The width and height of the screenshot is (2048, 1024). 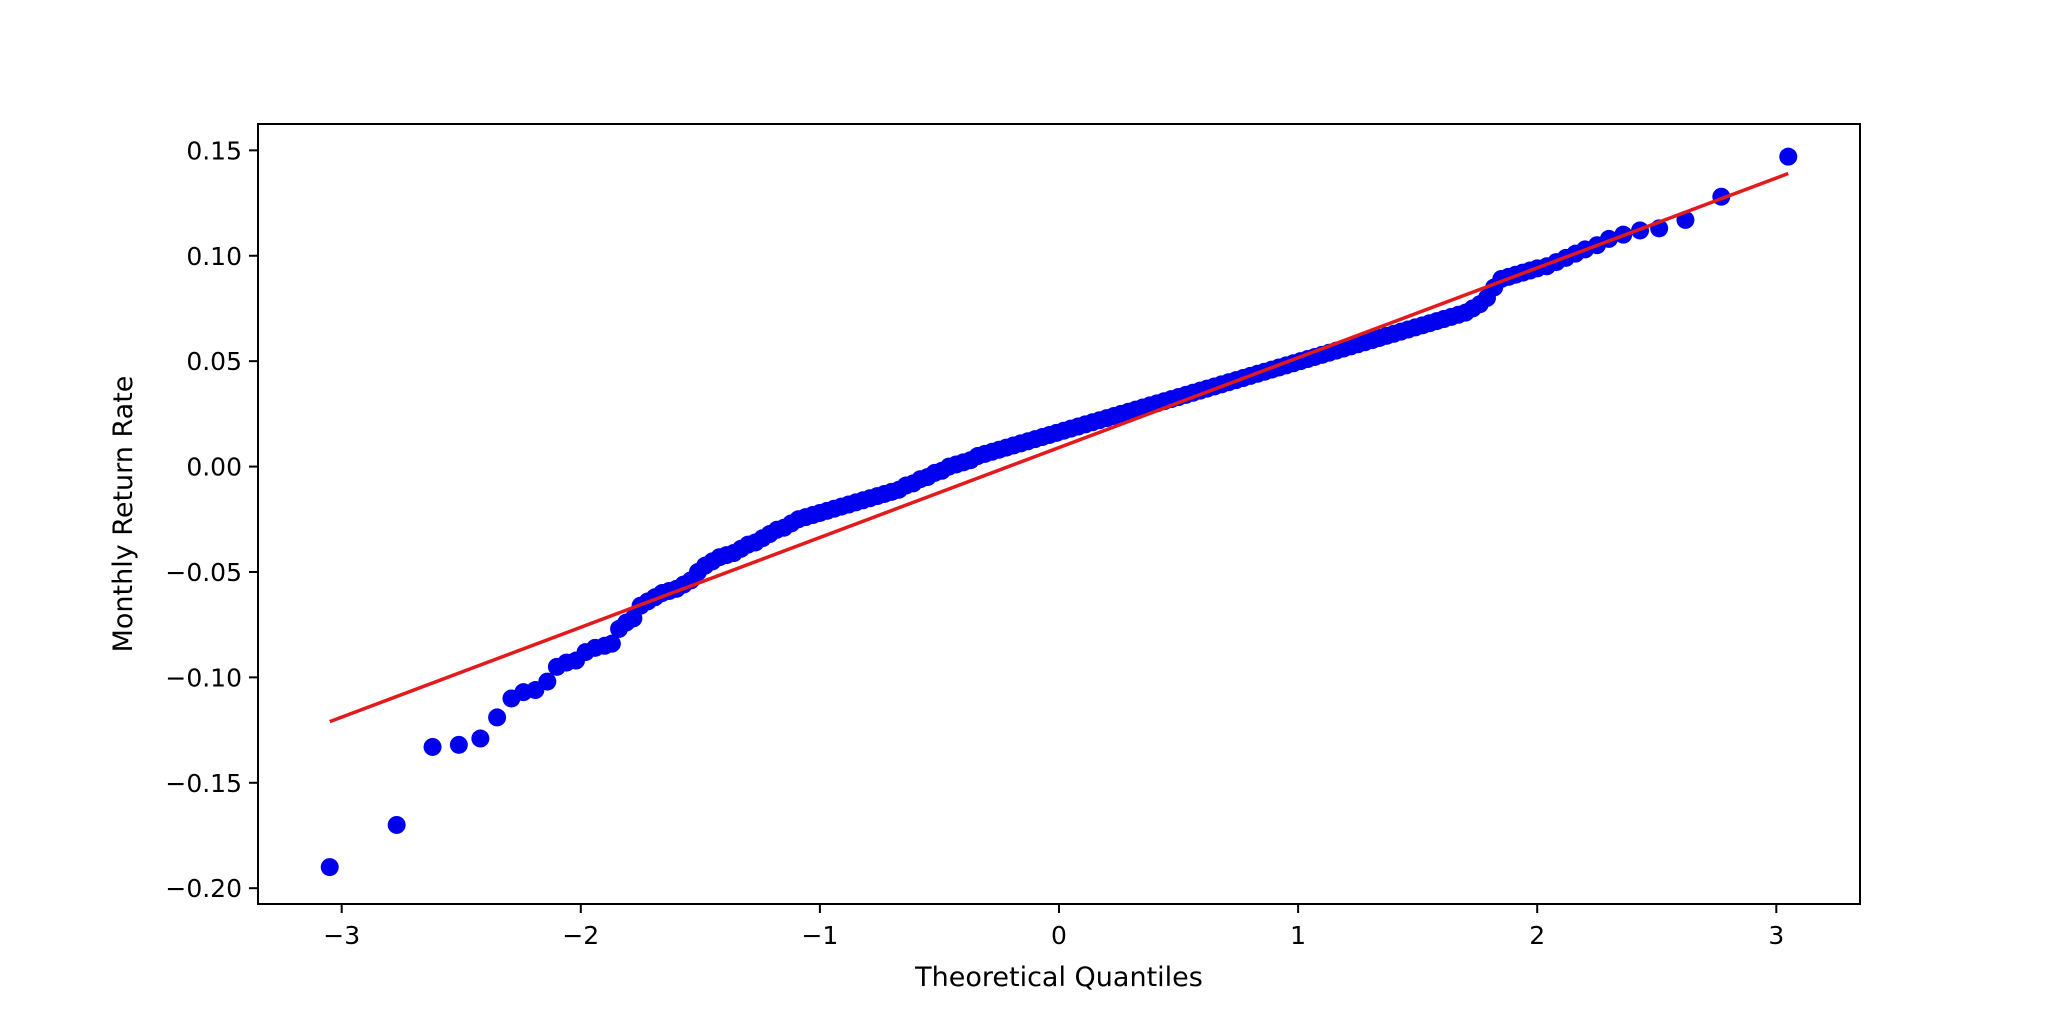 What do you see at coordinates (203, 572) in the screenshot?
I see `y-tick-label: −0.05` at bounding box center [203, 572].